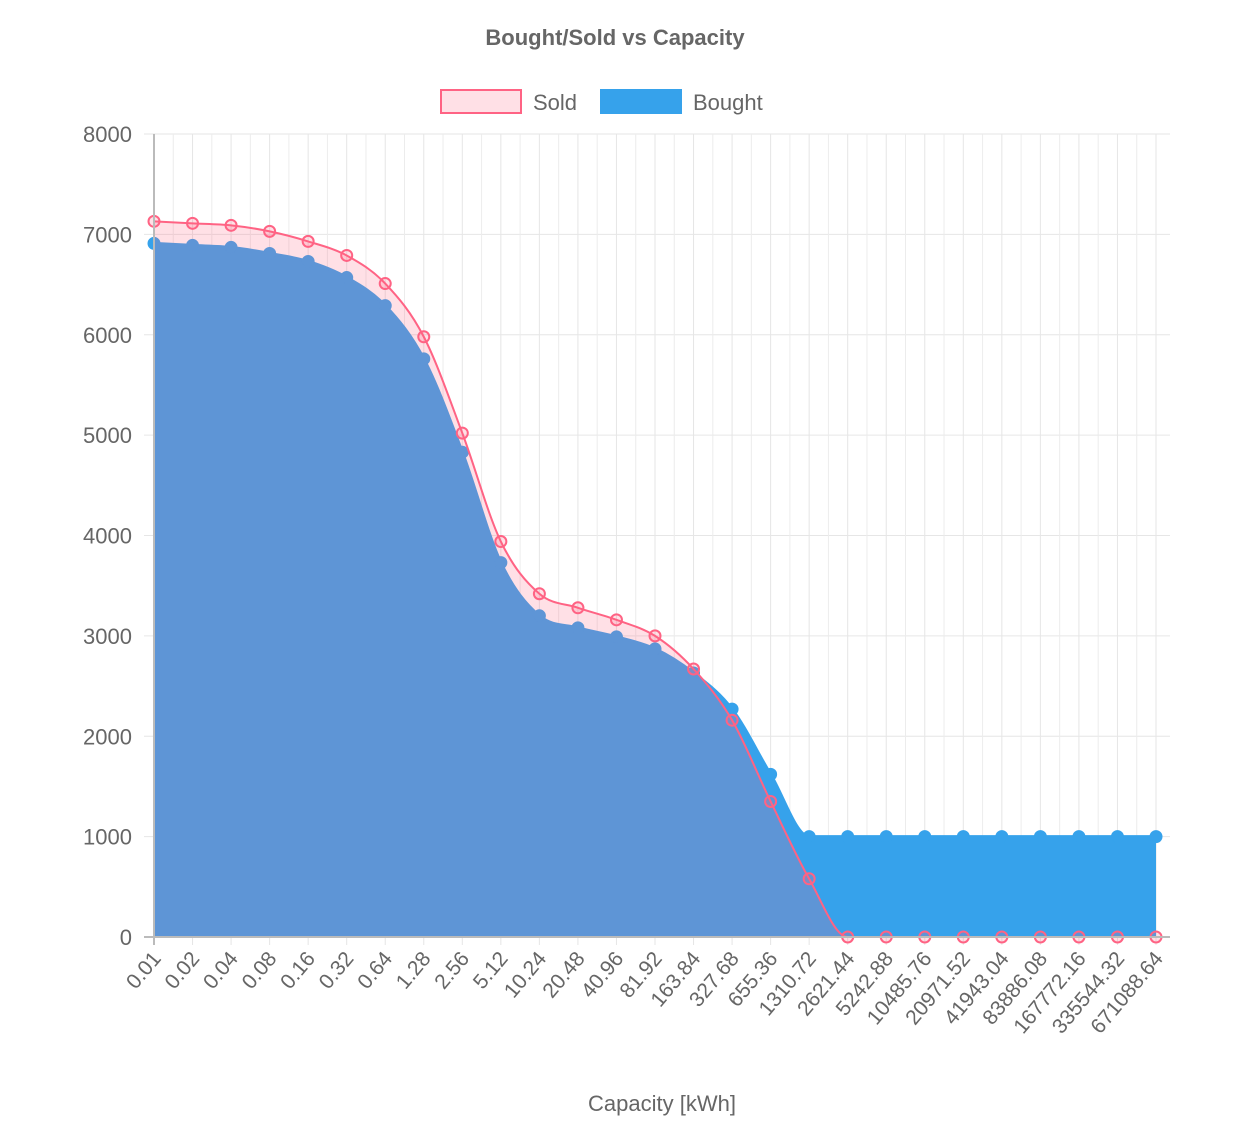  Describe the element at coordinates (414, 970) in the screenshot. I see `x-tick-label: 1.28` at that location.